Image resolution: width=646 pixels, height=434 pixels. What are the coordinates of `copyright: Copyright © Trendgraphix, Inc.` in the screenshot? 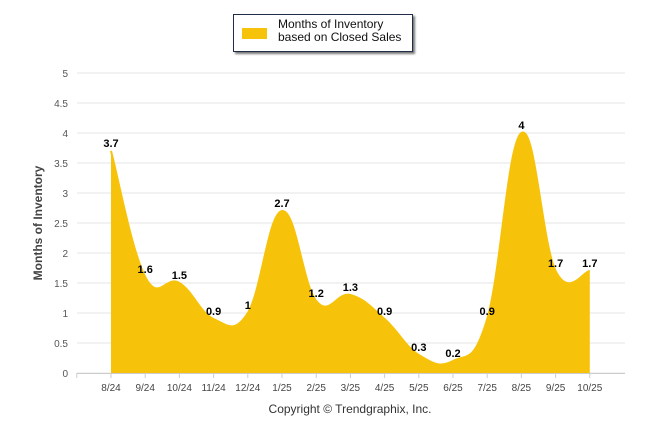 It's located at (350, 409).